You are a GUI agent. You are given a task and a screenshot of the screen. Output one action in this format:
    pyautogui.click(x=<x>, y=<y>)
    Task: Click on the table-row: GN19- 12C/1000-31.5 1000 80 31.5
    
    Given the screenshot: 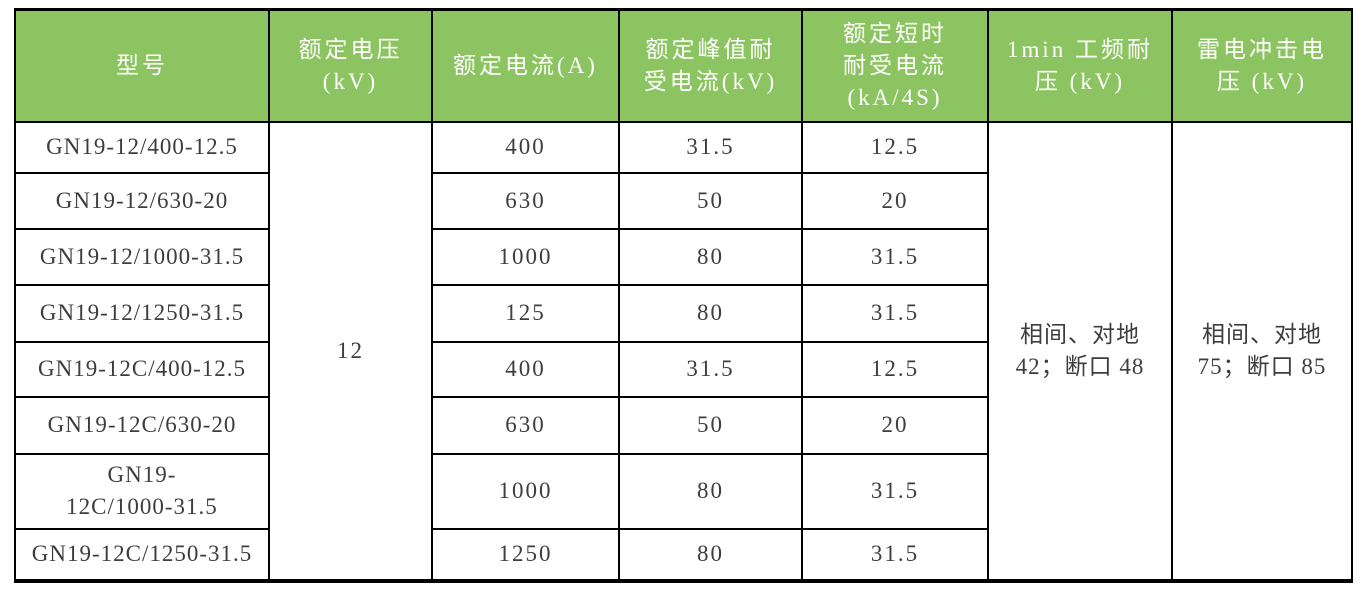 What is the action you would take?
    pyautogui.click(x=683, y=491)
    